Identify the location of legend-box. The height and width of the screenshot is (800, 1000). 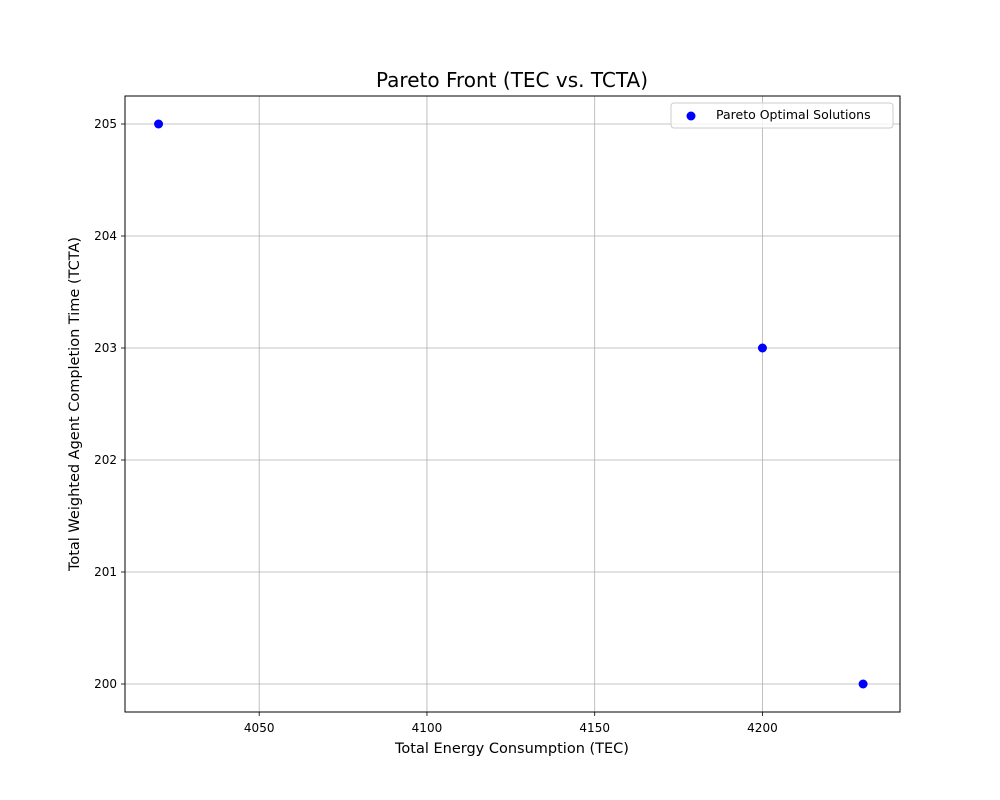
(782, 115).